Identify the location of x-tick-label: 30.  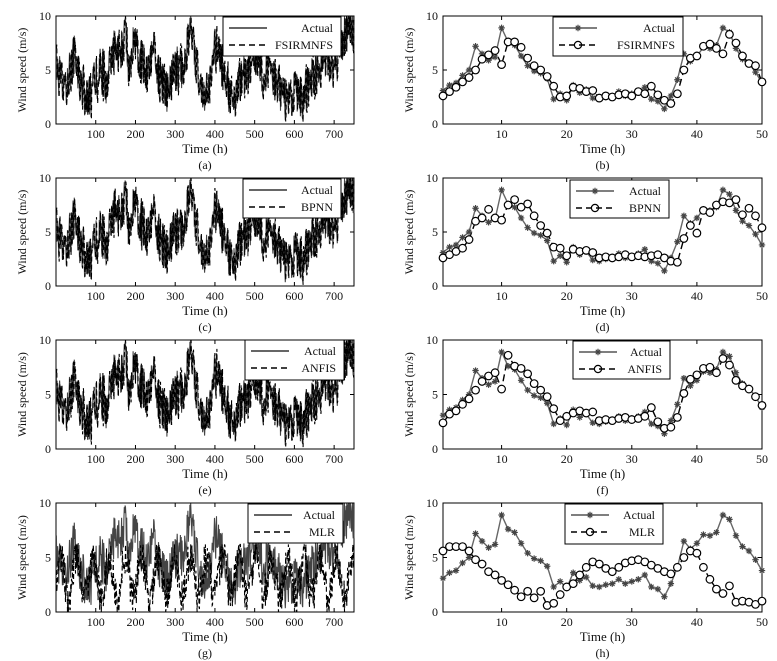
(632, 296).